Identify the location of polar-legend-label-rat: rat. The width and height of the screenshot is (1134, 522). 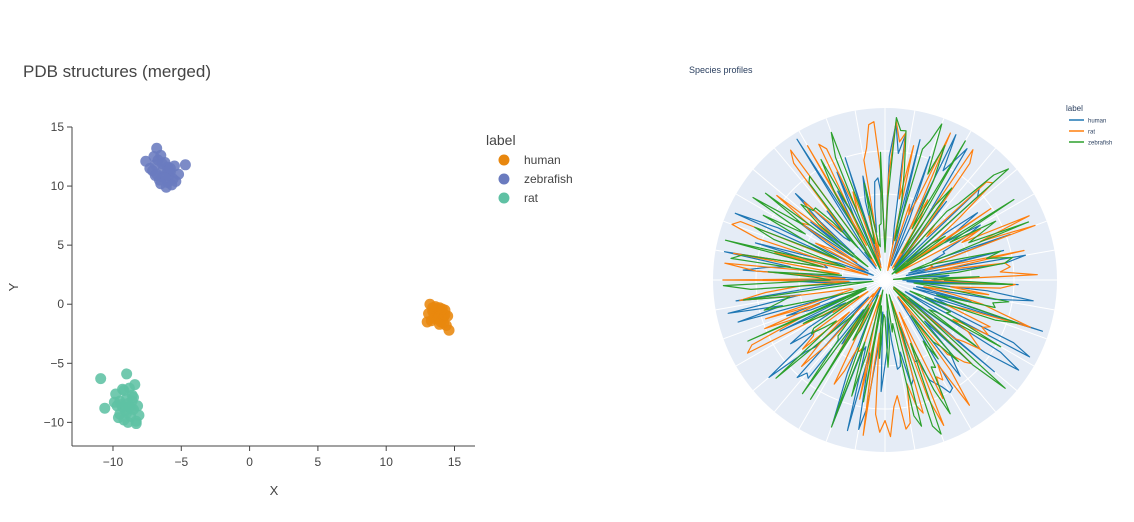
(1091, 133).